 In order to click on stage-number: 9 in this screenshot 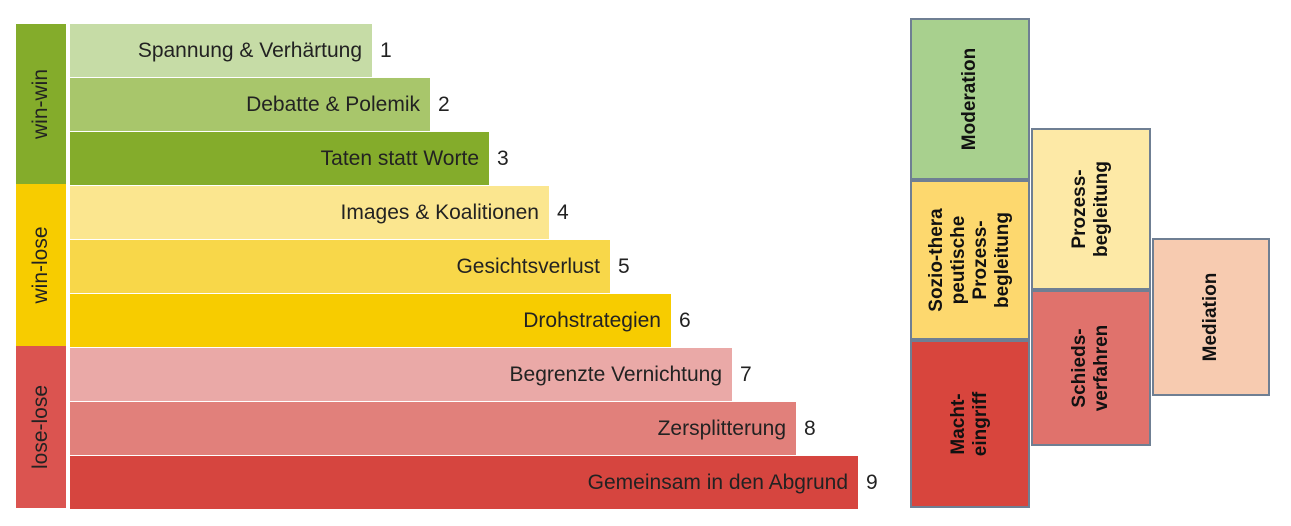, I will do `click(872, 482)`.